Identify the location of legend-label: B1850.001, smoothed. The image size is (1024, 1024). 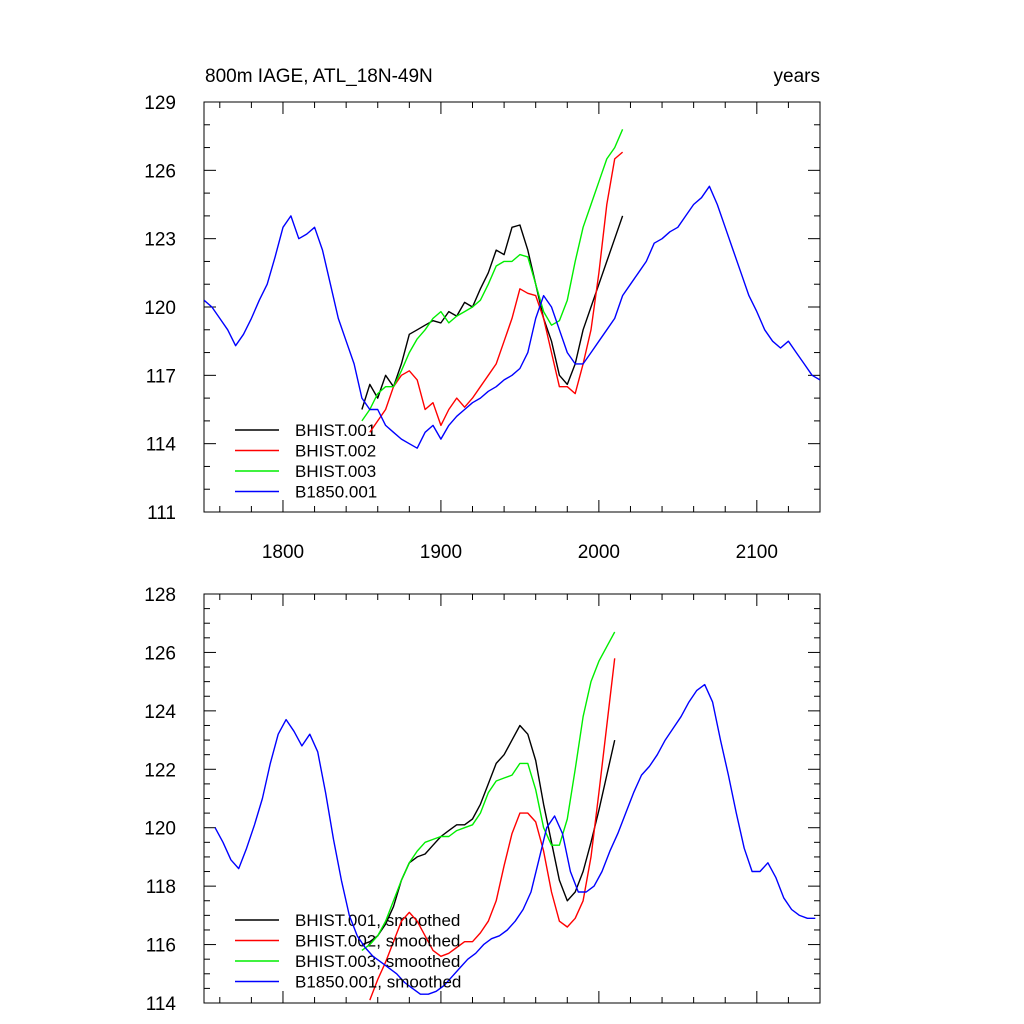
(378, 982).